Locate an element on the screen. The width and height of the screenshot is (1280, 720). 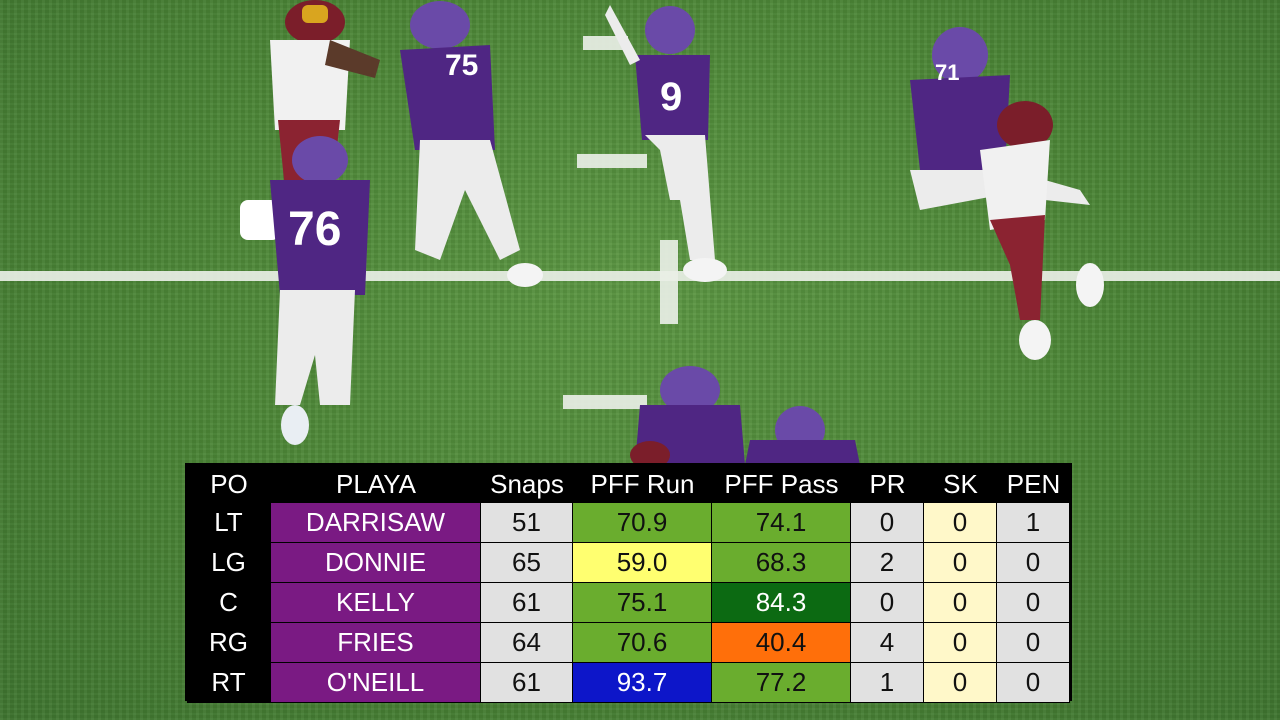
jersey-number-9: 9 is located at coordinates (671, 97).